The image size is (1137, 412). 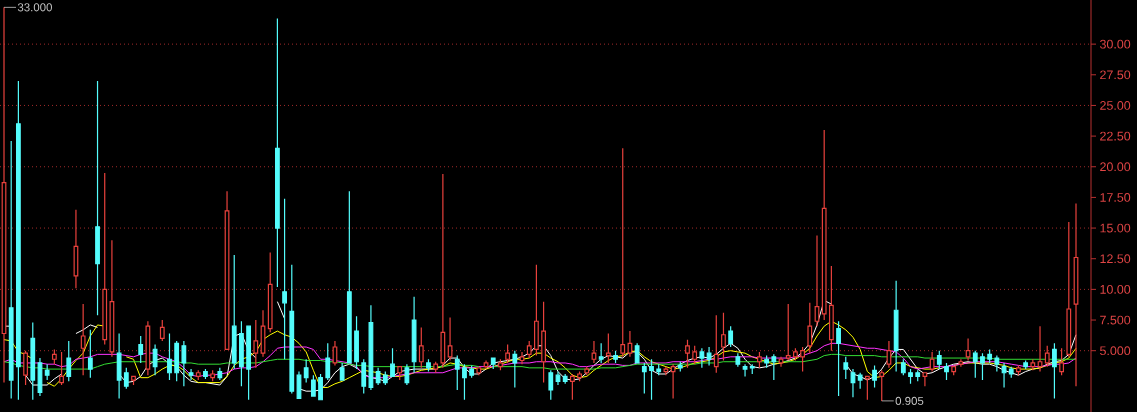 What do you see at coordinates (1115, 105) in the screenshot?
I see `y-tick-label: 25.00` at bounding box center [1115, 105].